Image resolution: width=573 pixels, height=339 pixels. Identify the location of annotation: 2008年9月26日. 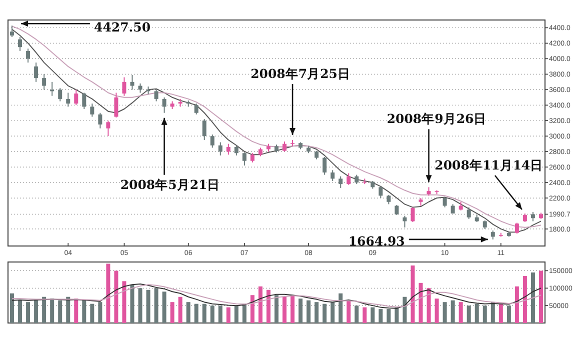
(436, 118).